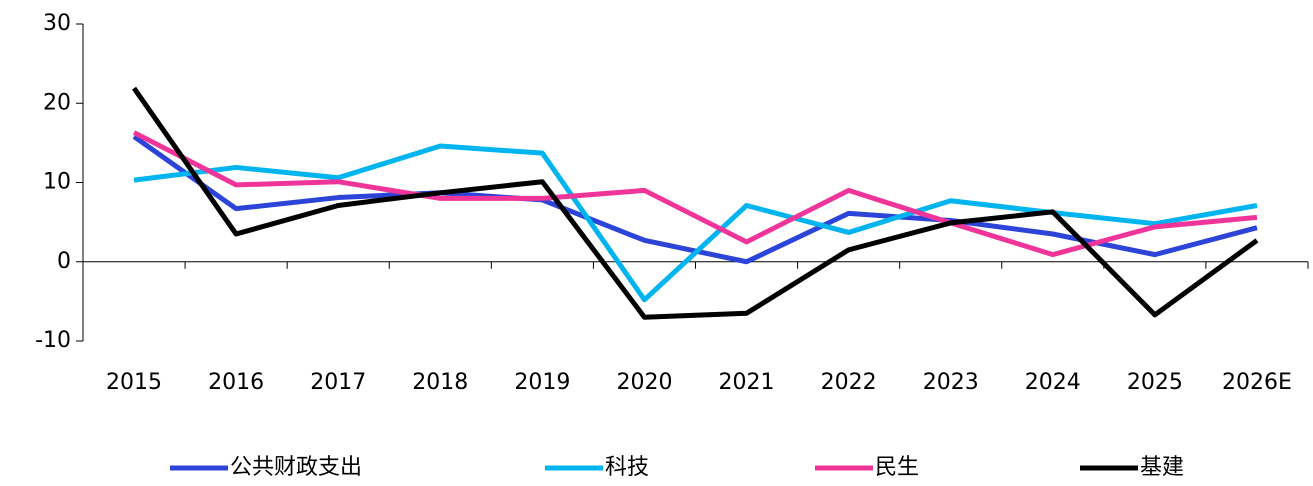  I want to click on x-tick-label: 2022, so click(849, 382).